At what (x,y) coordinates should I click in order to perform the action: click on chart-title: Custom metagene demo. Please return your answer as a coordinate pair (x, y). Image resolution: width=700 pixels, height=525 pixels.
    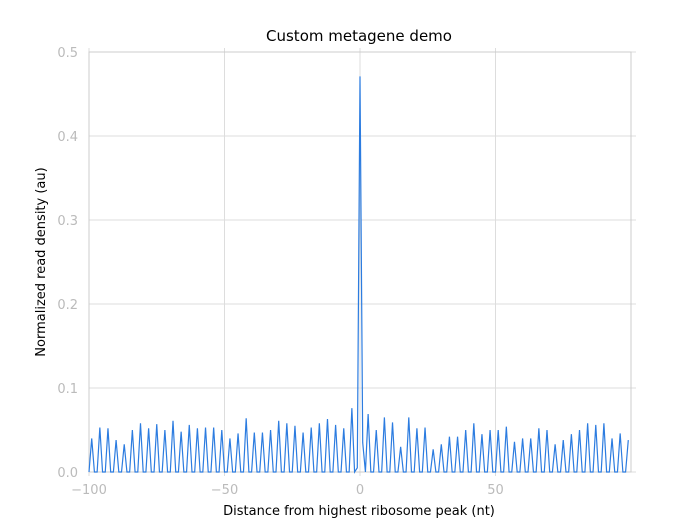
    Looking at the image, I should click on (359, 36).